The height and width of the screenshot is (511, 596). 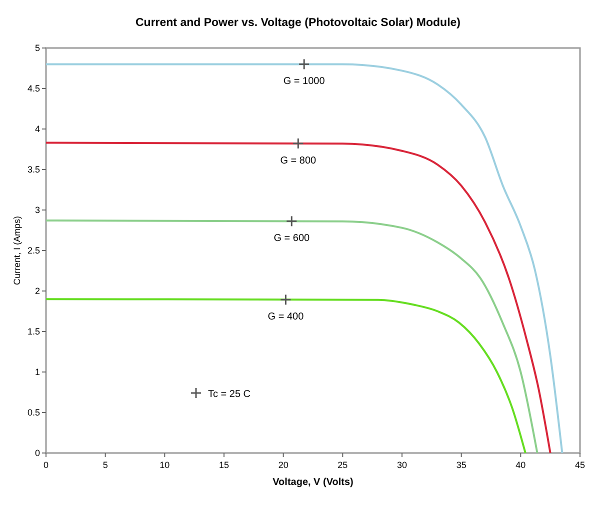 I want to click on x-tick-label: 45, so click(x=580, y=465).